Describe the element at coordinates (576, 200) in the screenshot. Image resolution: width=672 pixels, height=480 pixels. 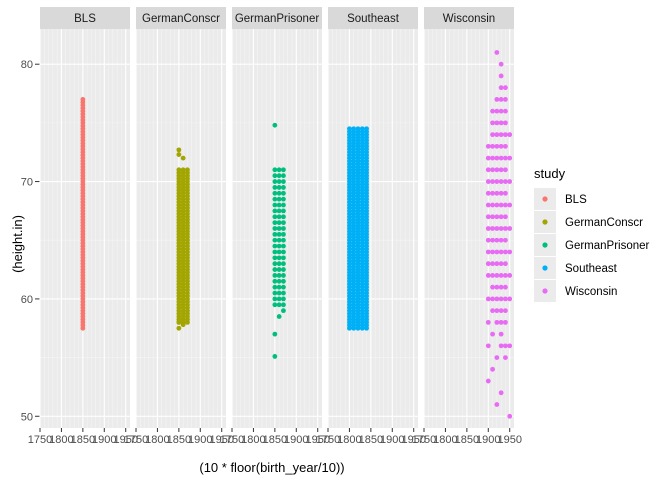
I see `legend-label: BLS` at that location.